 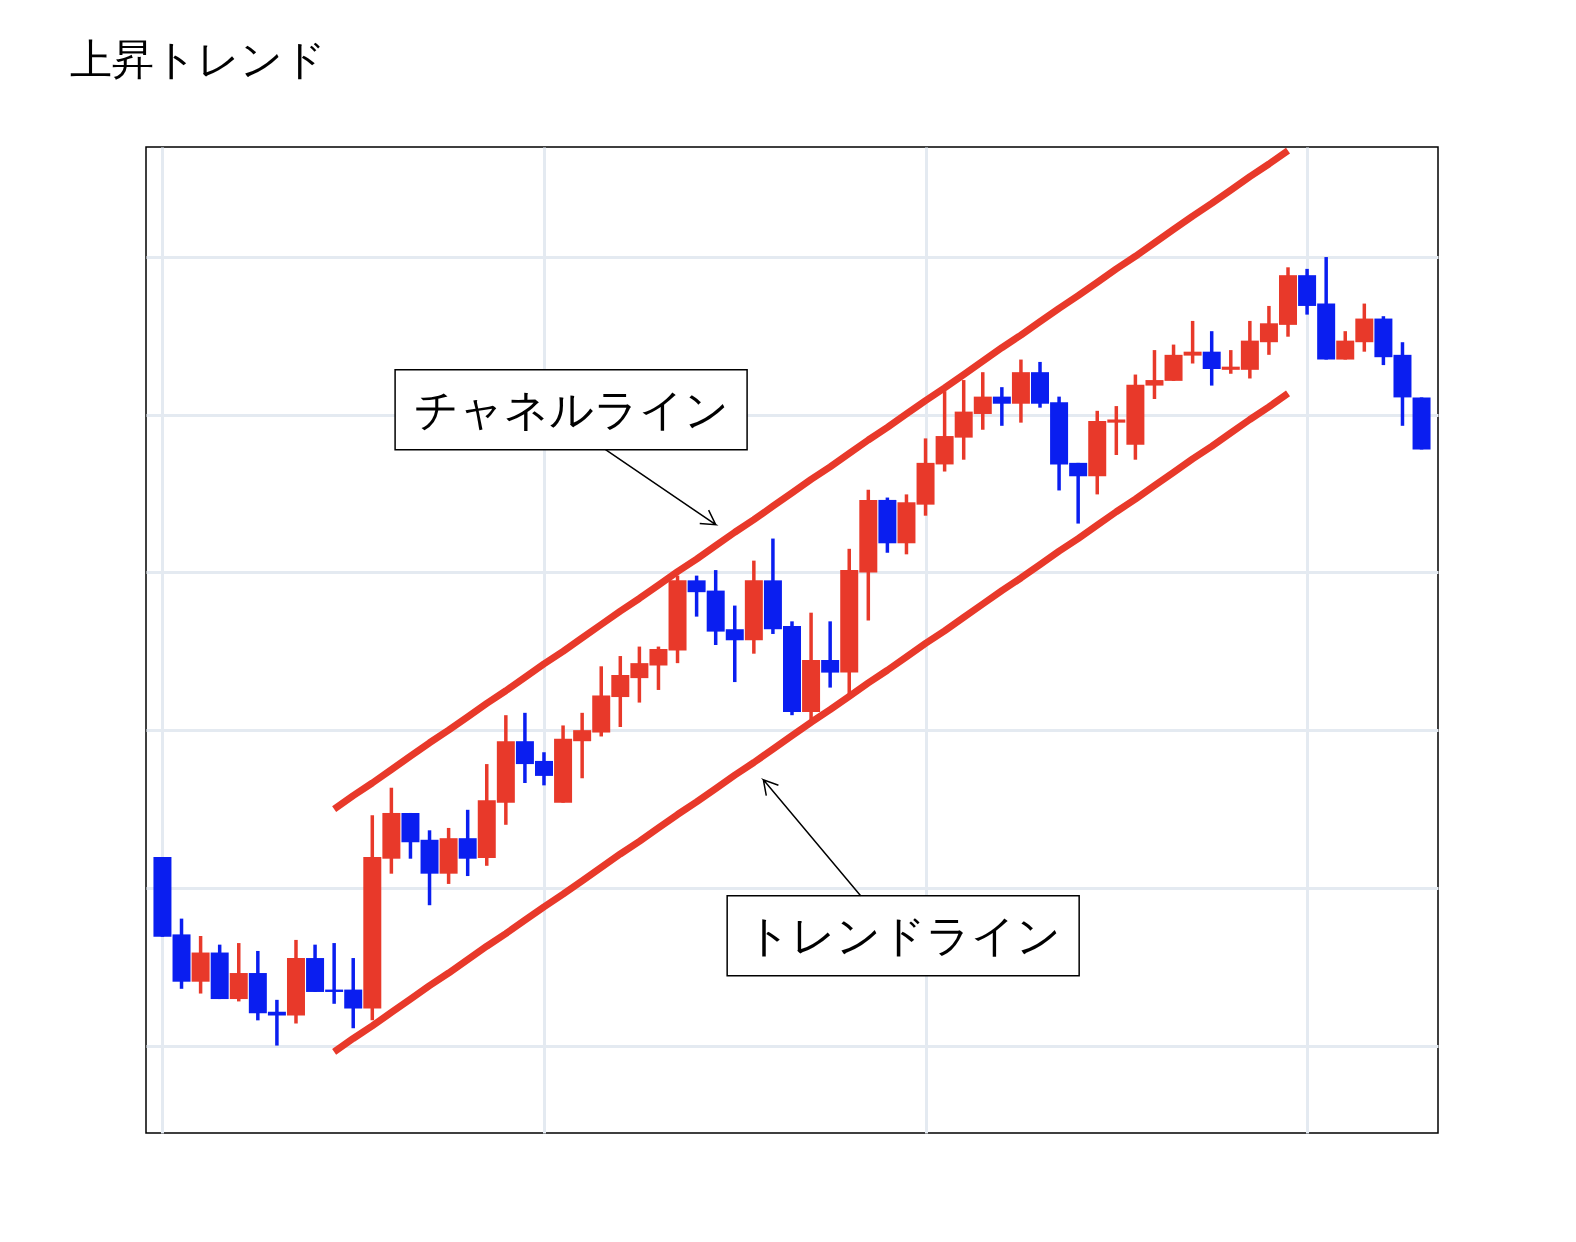 What do you see at coordinates (903, 935) in the screenshot?
I see `text: トレンドライン` at bounding box center [903, 935].